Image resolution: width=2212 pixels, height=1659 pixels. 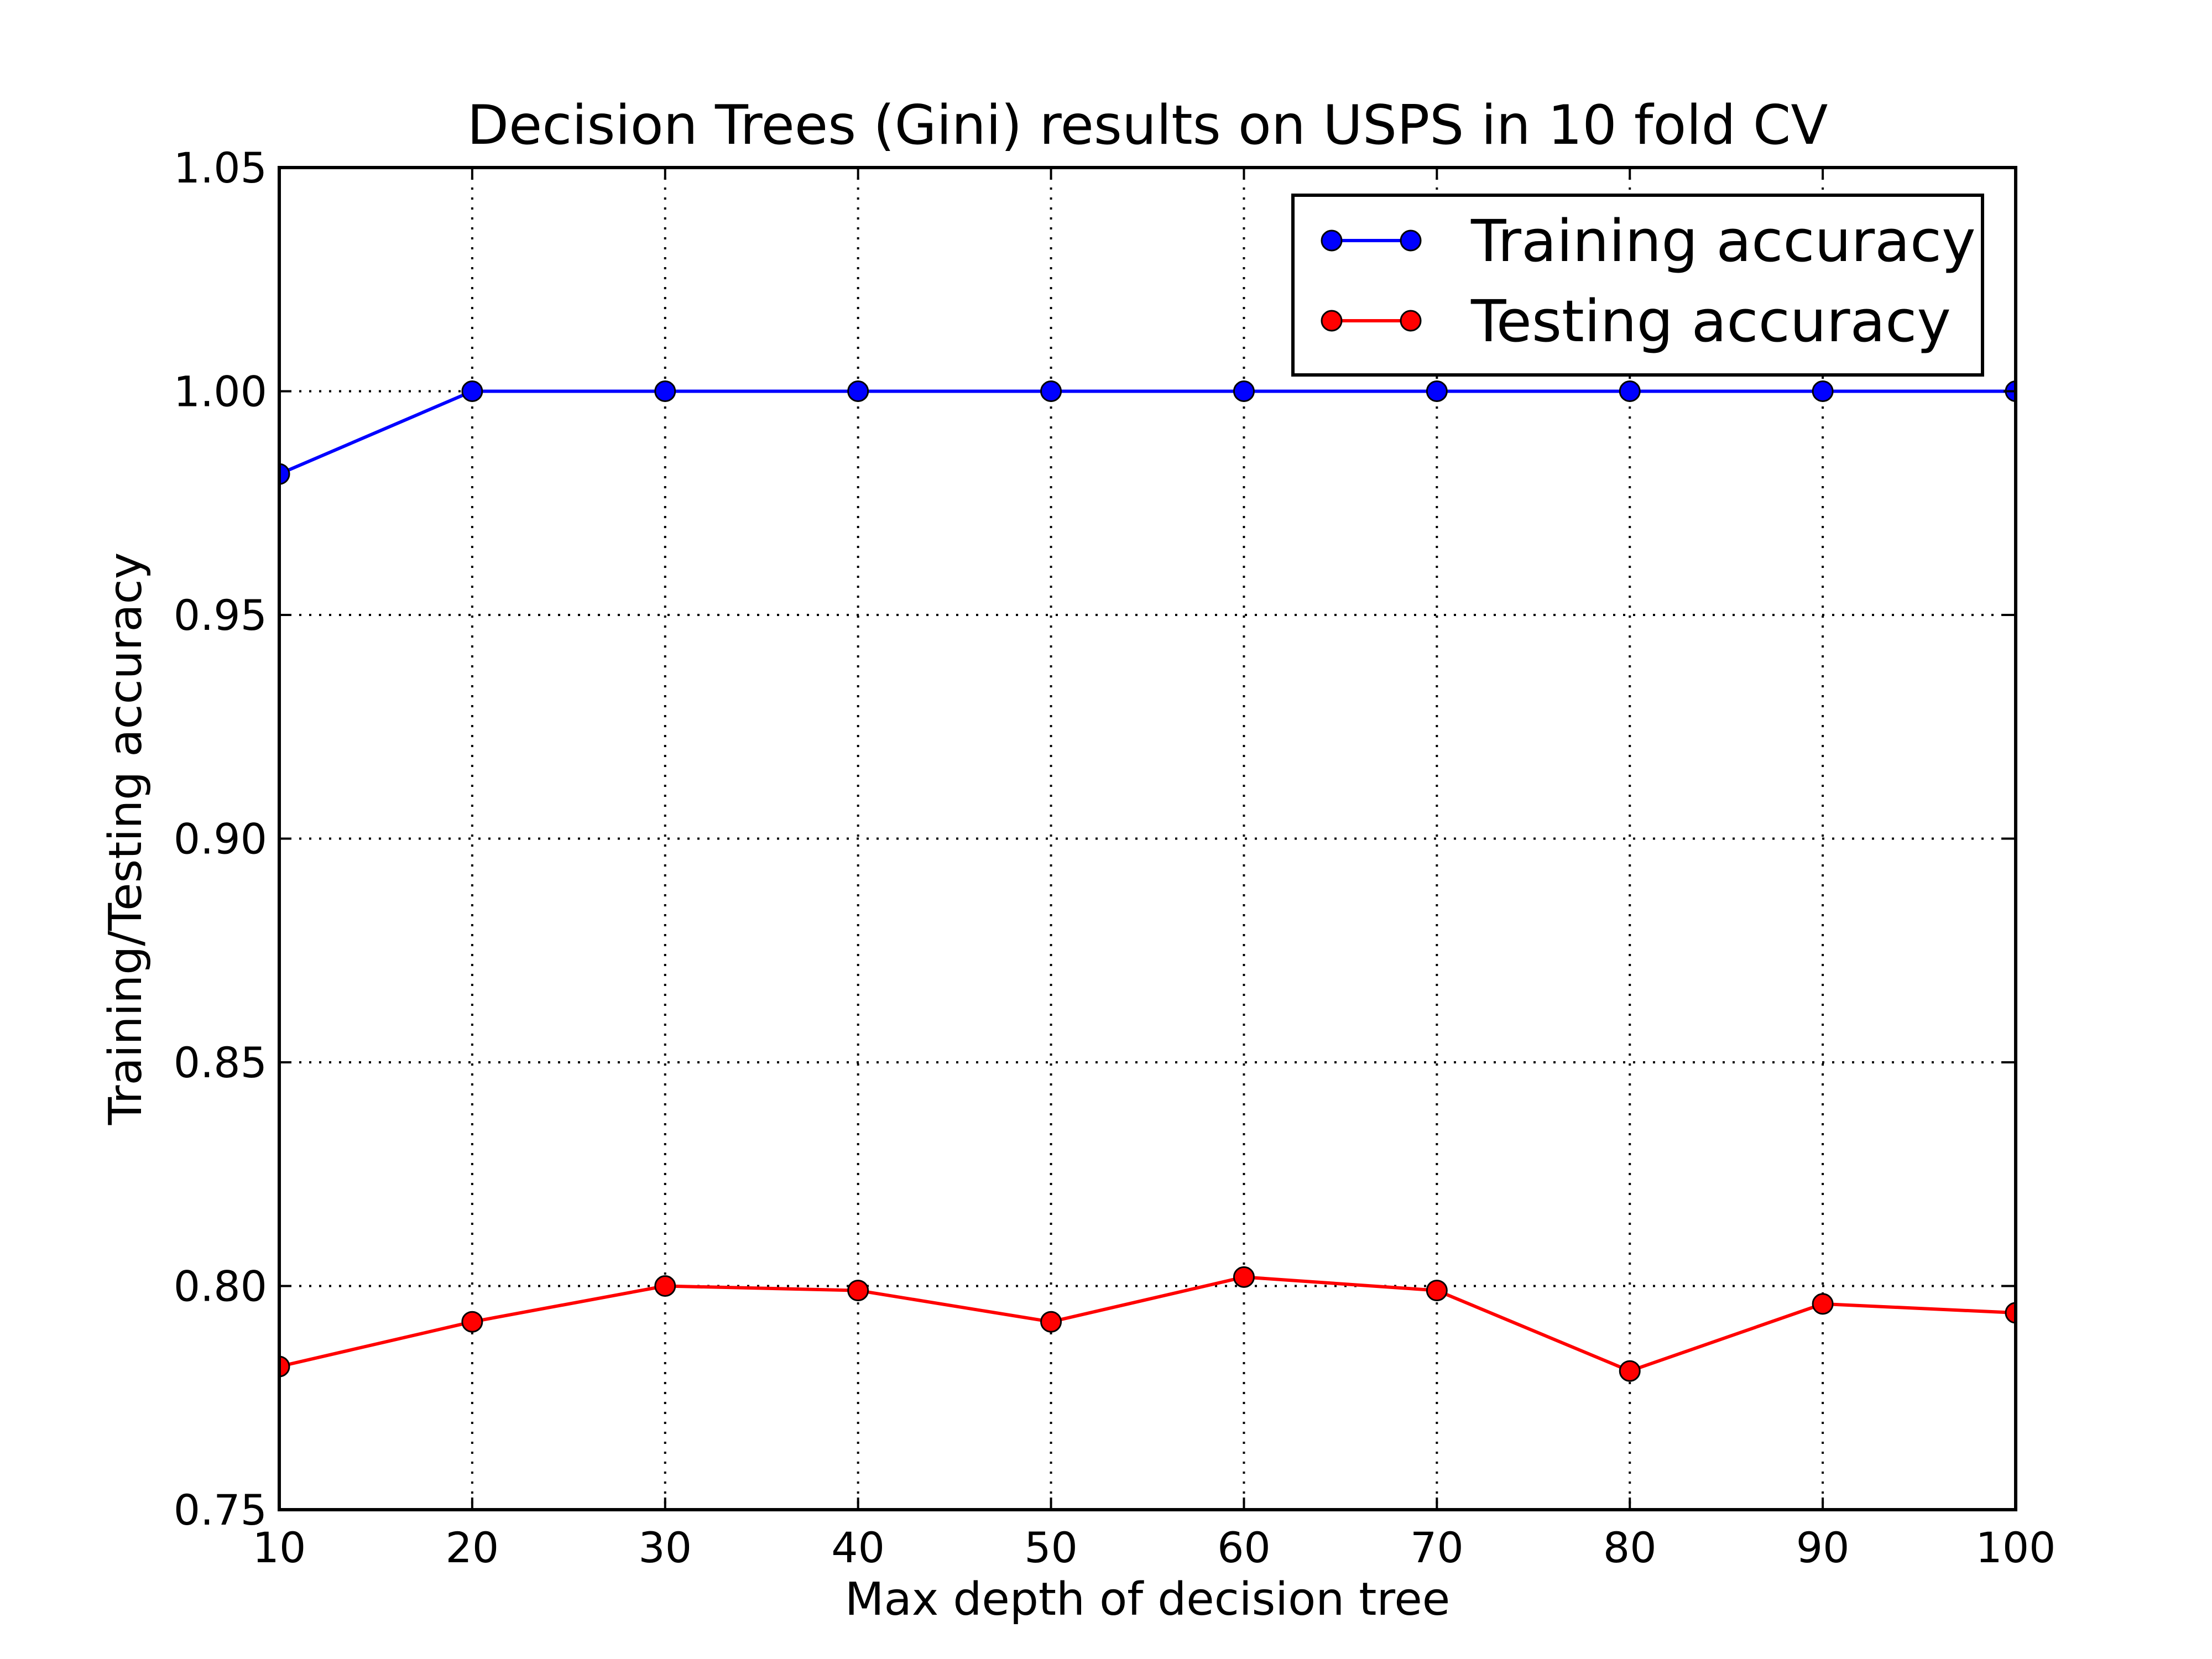 I want to click on legend: Training accuracy Testing accuracy, so click(x=1638, y=286).